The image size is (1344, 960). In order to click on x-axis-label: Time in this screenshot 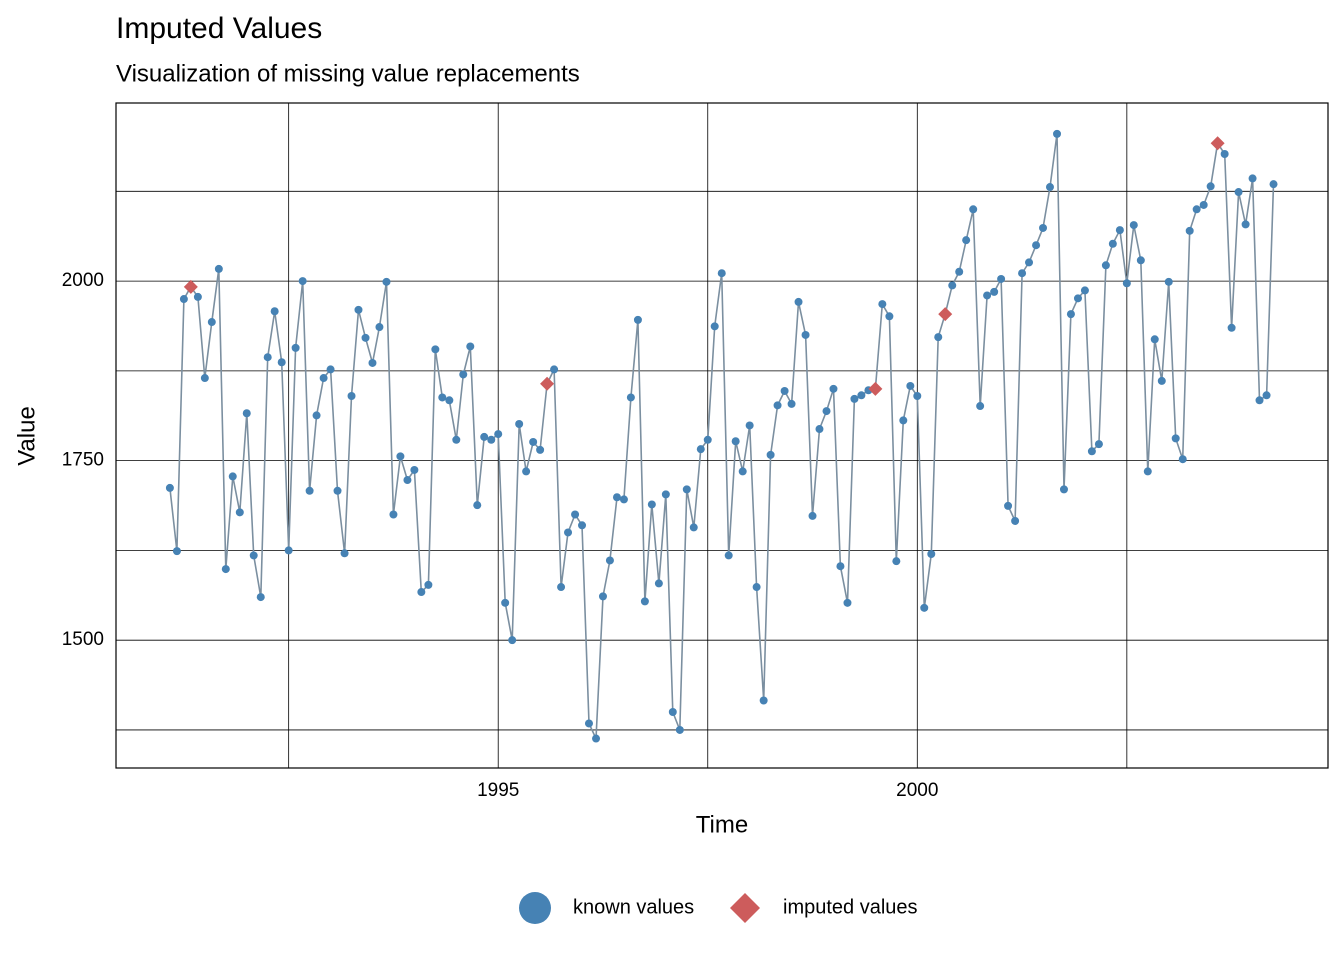, I will do `click(722, 824)`.